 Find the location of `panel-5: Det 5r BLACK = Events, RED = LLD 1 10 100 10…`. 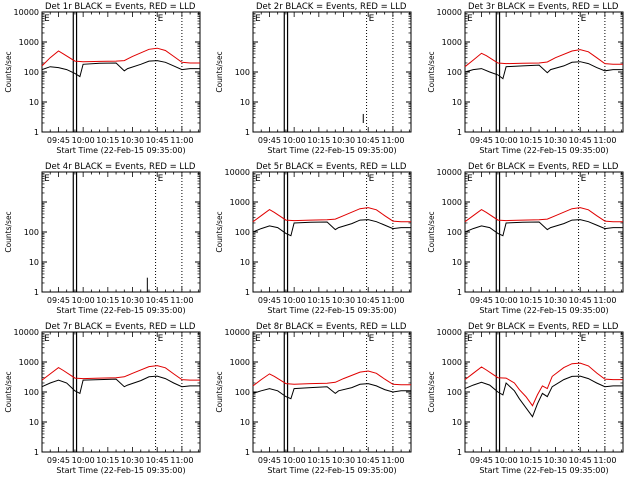

panel-5: Det 5r BLACK = Events, RED = LLD 1 10 100 10… is located at coordinates (313, 238).